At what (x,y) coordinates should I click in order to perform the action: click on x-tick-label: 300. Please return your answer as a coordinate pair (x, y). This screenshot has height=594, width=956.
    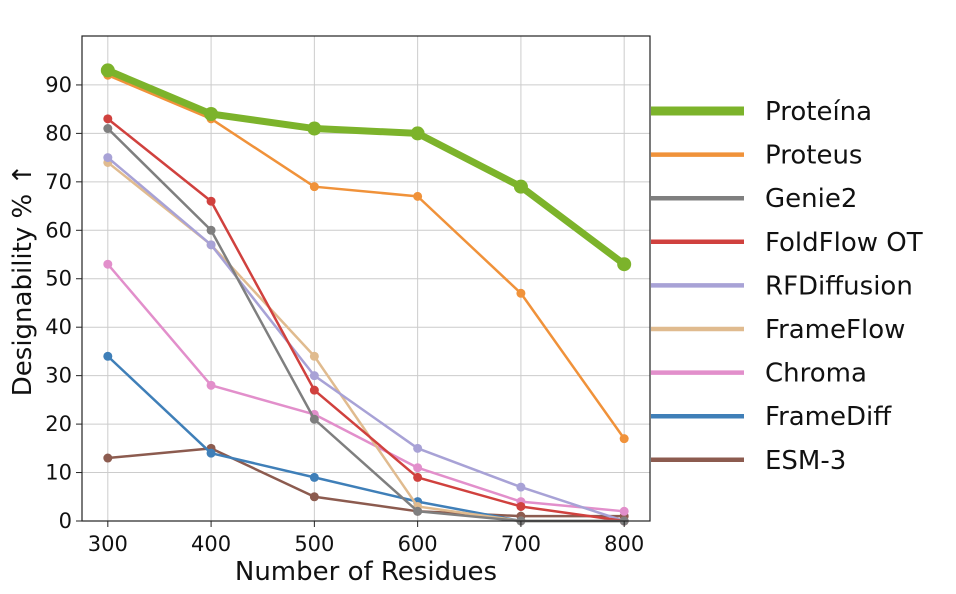
    Looking at the image, I should click on (108, 544).